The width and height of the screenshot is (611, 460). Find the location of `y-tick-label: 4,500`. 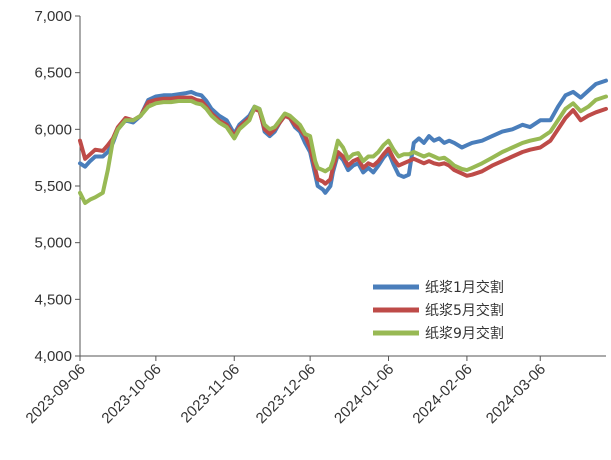

y-tick-label: 4,500 is located at coordinates (53, 299).